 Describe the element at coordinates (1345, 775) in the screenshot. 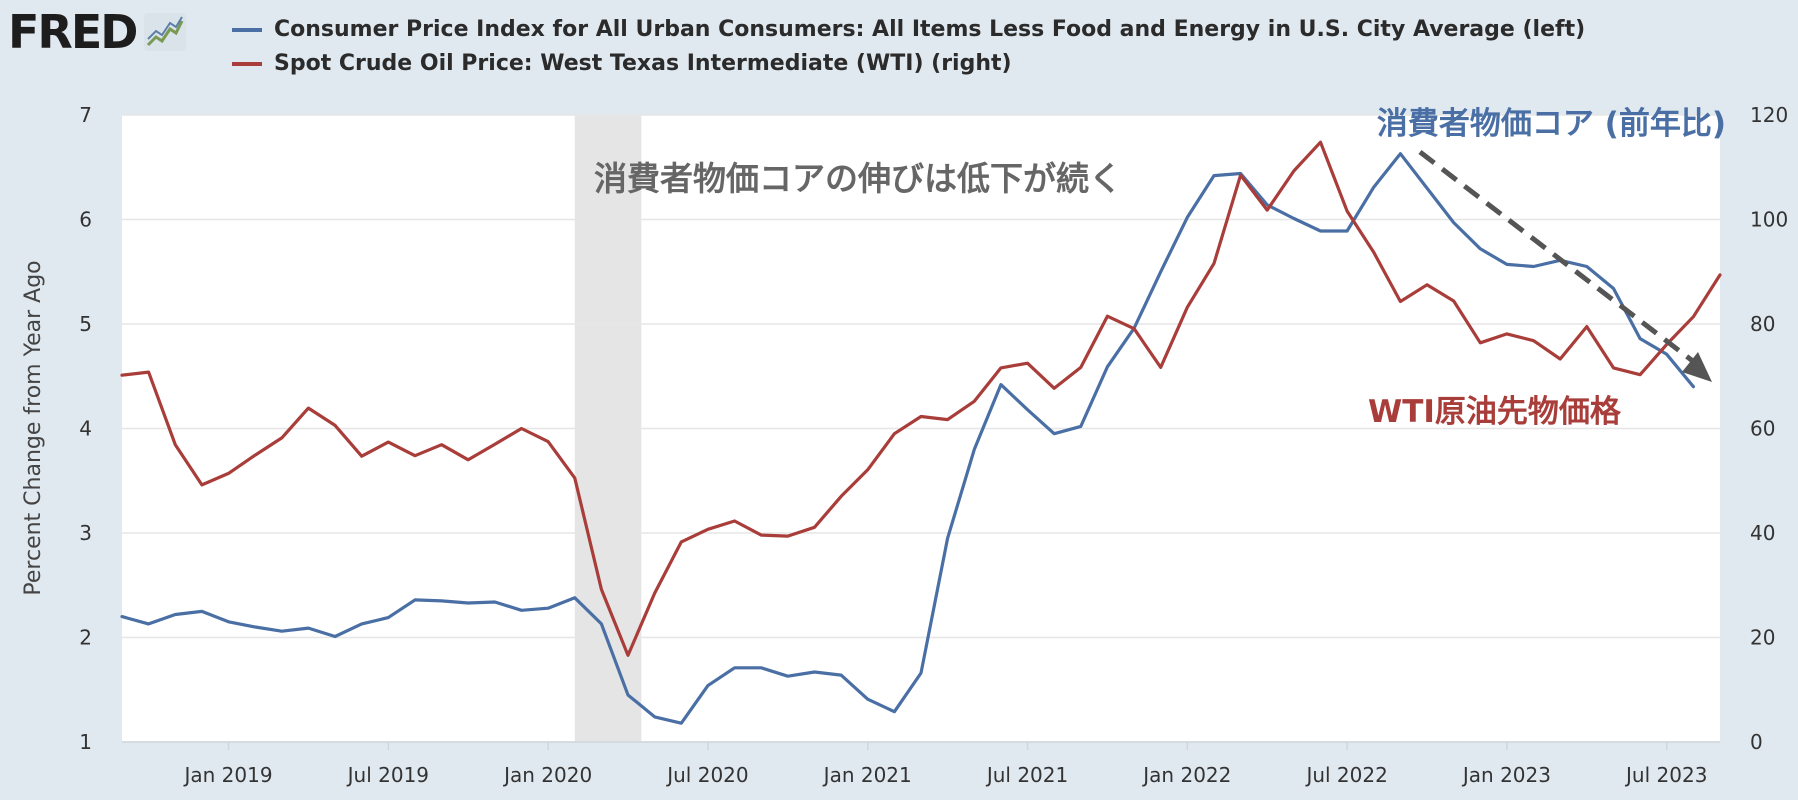

I see `x-tick-label: Jul 2022` at that location.